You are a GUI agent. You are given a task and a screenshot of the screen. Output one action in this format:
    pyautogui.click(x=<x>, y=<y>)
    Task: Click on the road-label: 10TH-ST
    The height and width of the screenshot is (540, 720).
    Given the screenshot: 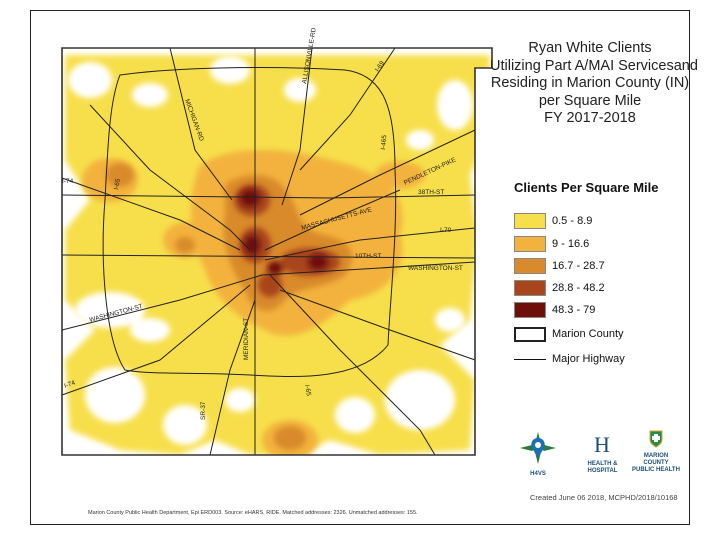 What is the action you would take?
    pyautogui.click(x=368, y=256)
    